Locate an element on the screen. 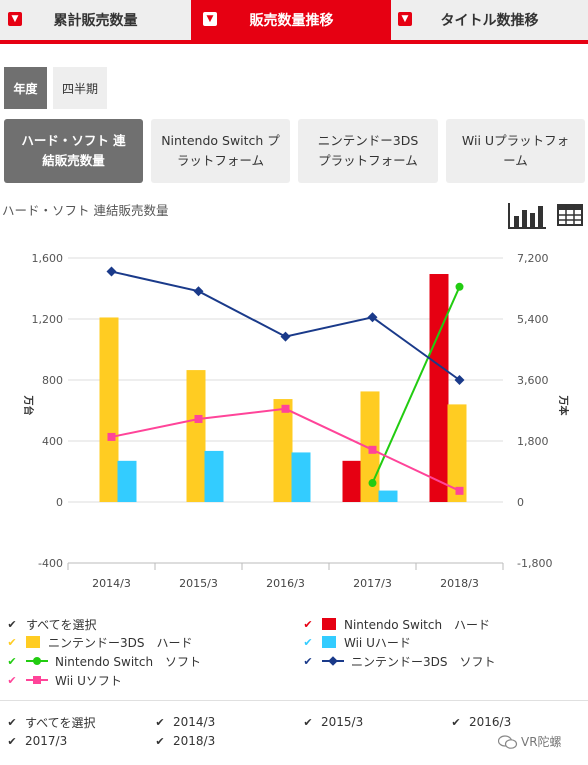 Image resolution: width=588 pixels, height=765 pixels. y2-tick-label: 3,600 is located at coordinates (533, 380).